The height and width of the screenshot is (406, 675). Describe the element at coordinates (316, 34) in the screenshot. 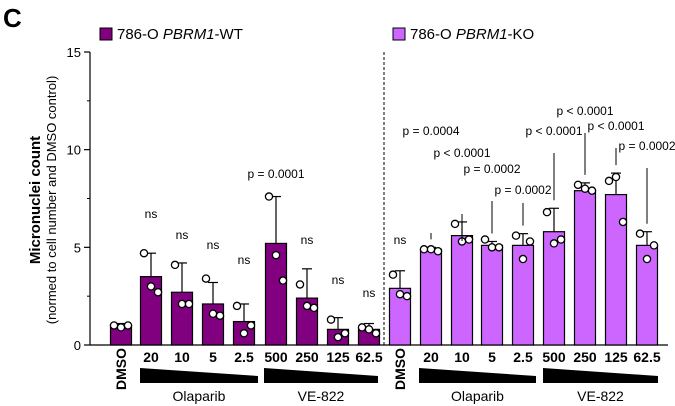

I see `legend: 786-O PBRM1-WT 786-O PBRM1-KO` at that location.